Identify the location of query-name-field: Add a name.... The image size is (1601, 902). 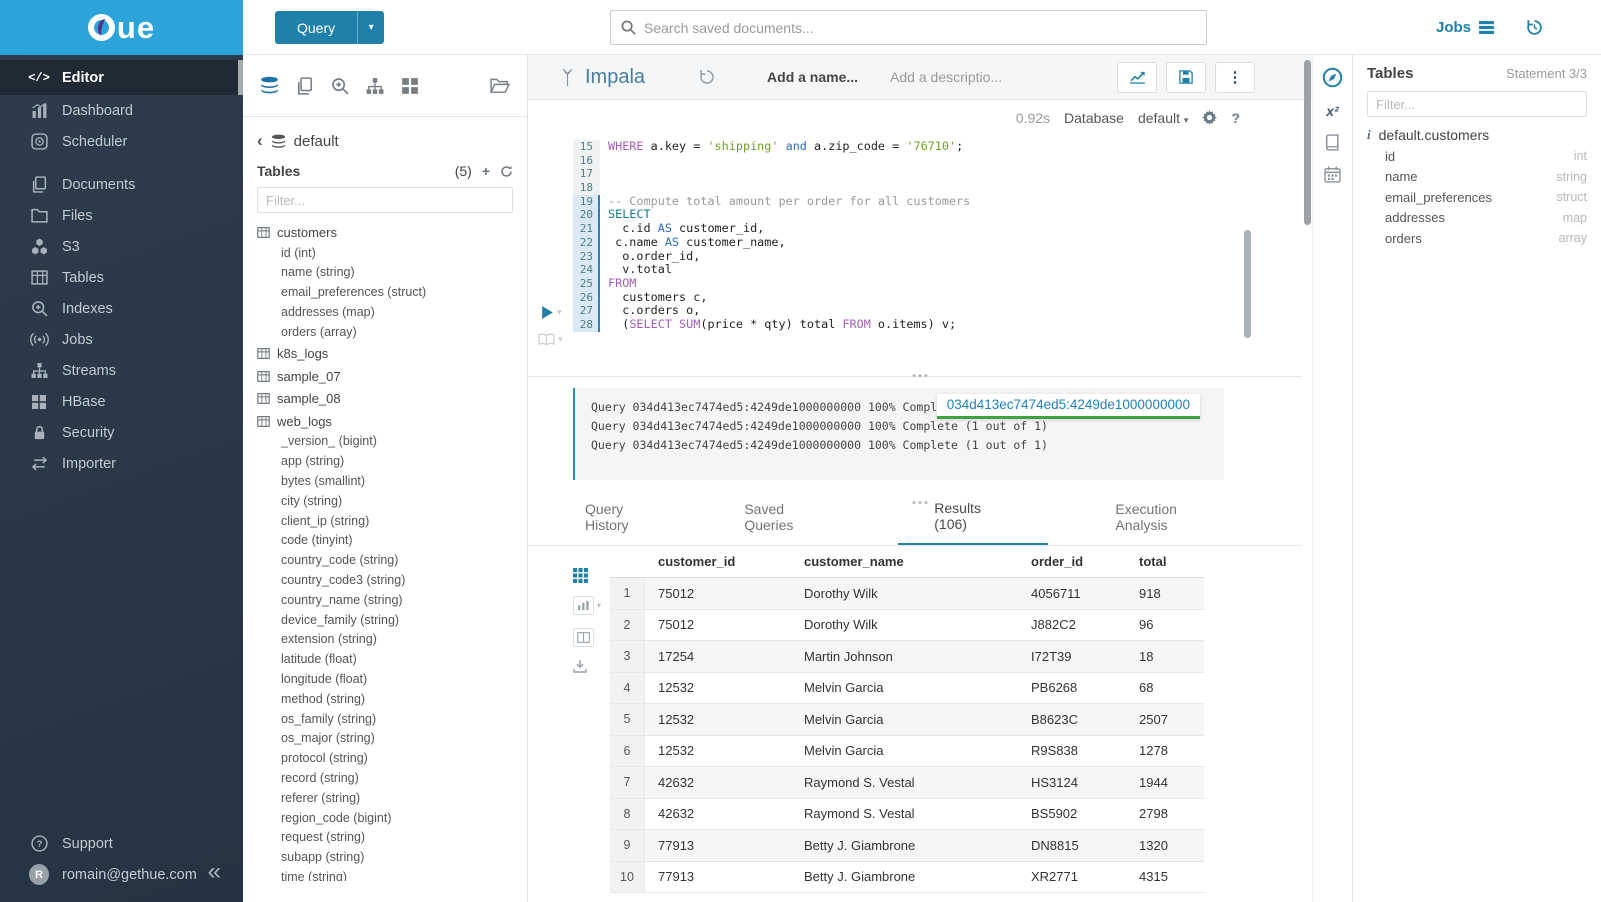
(813, 77).